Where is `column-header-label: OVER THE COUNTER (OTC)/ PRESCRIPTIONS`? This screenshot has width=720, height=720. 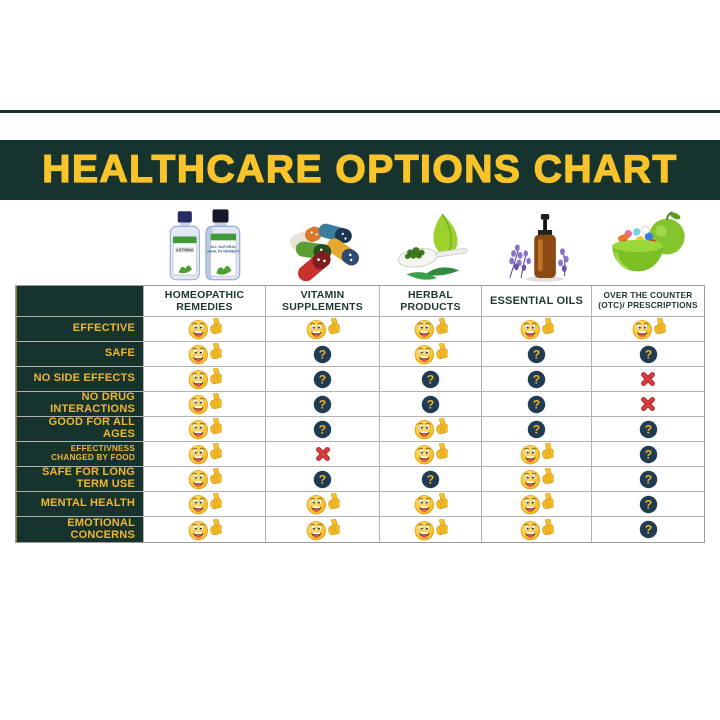
column-header-label: OVER THE COUNTER (OTC)/ PRESCRIPTIONS is located at coordinates (648, 300).